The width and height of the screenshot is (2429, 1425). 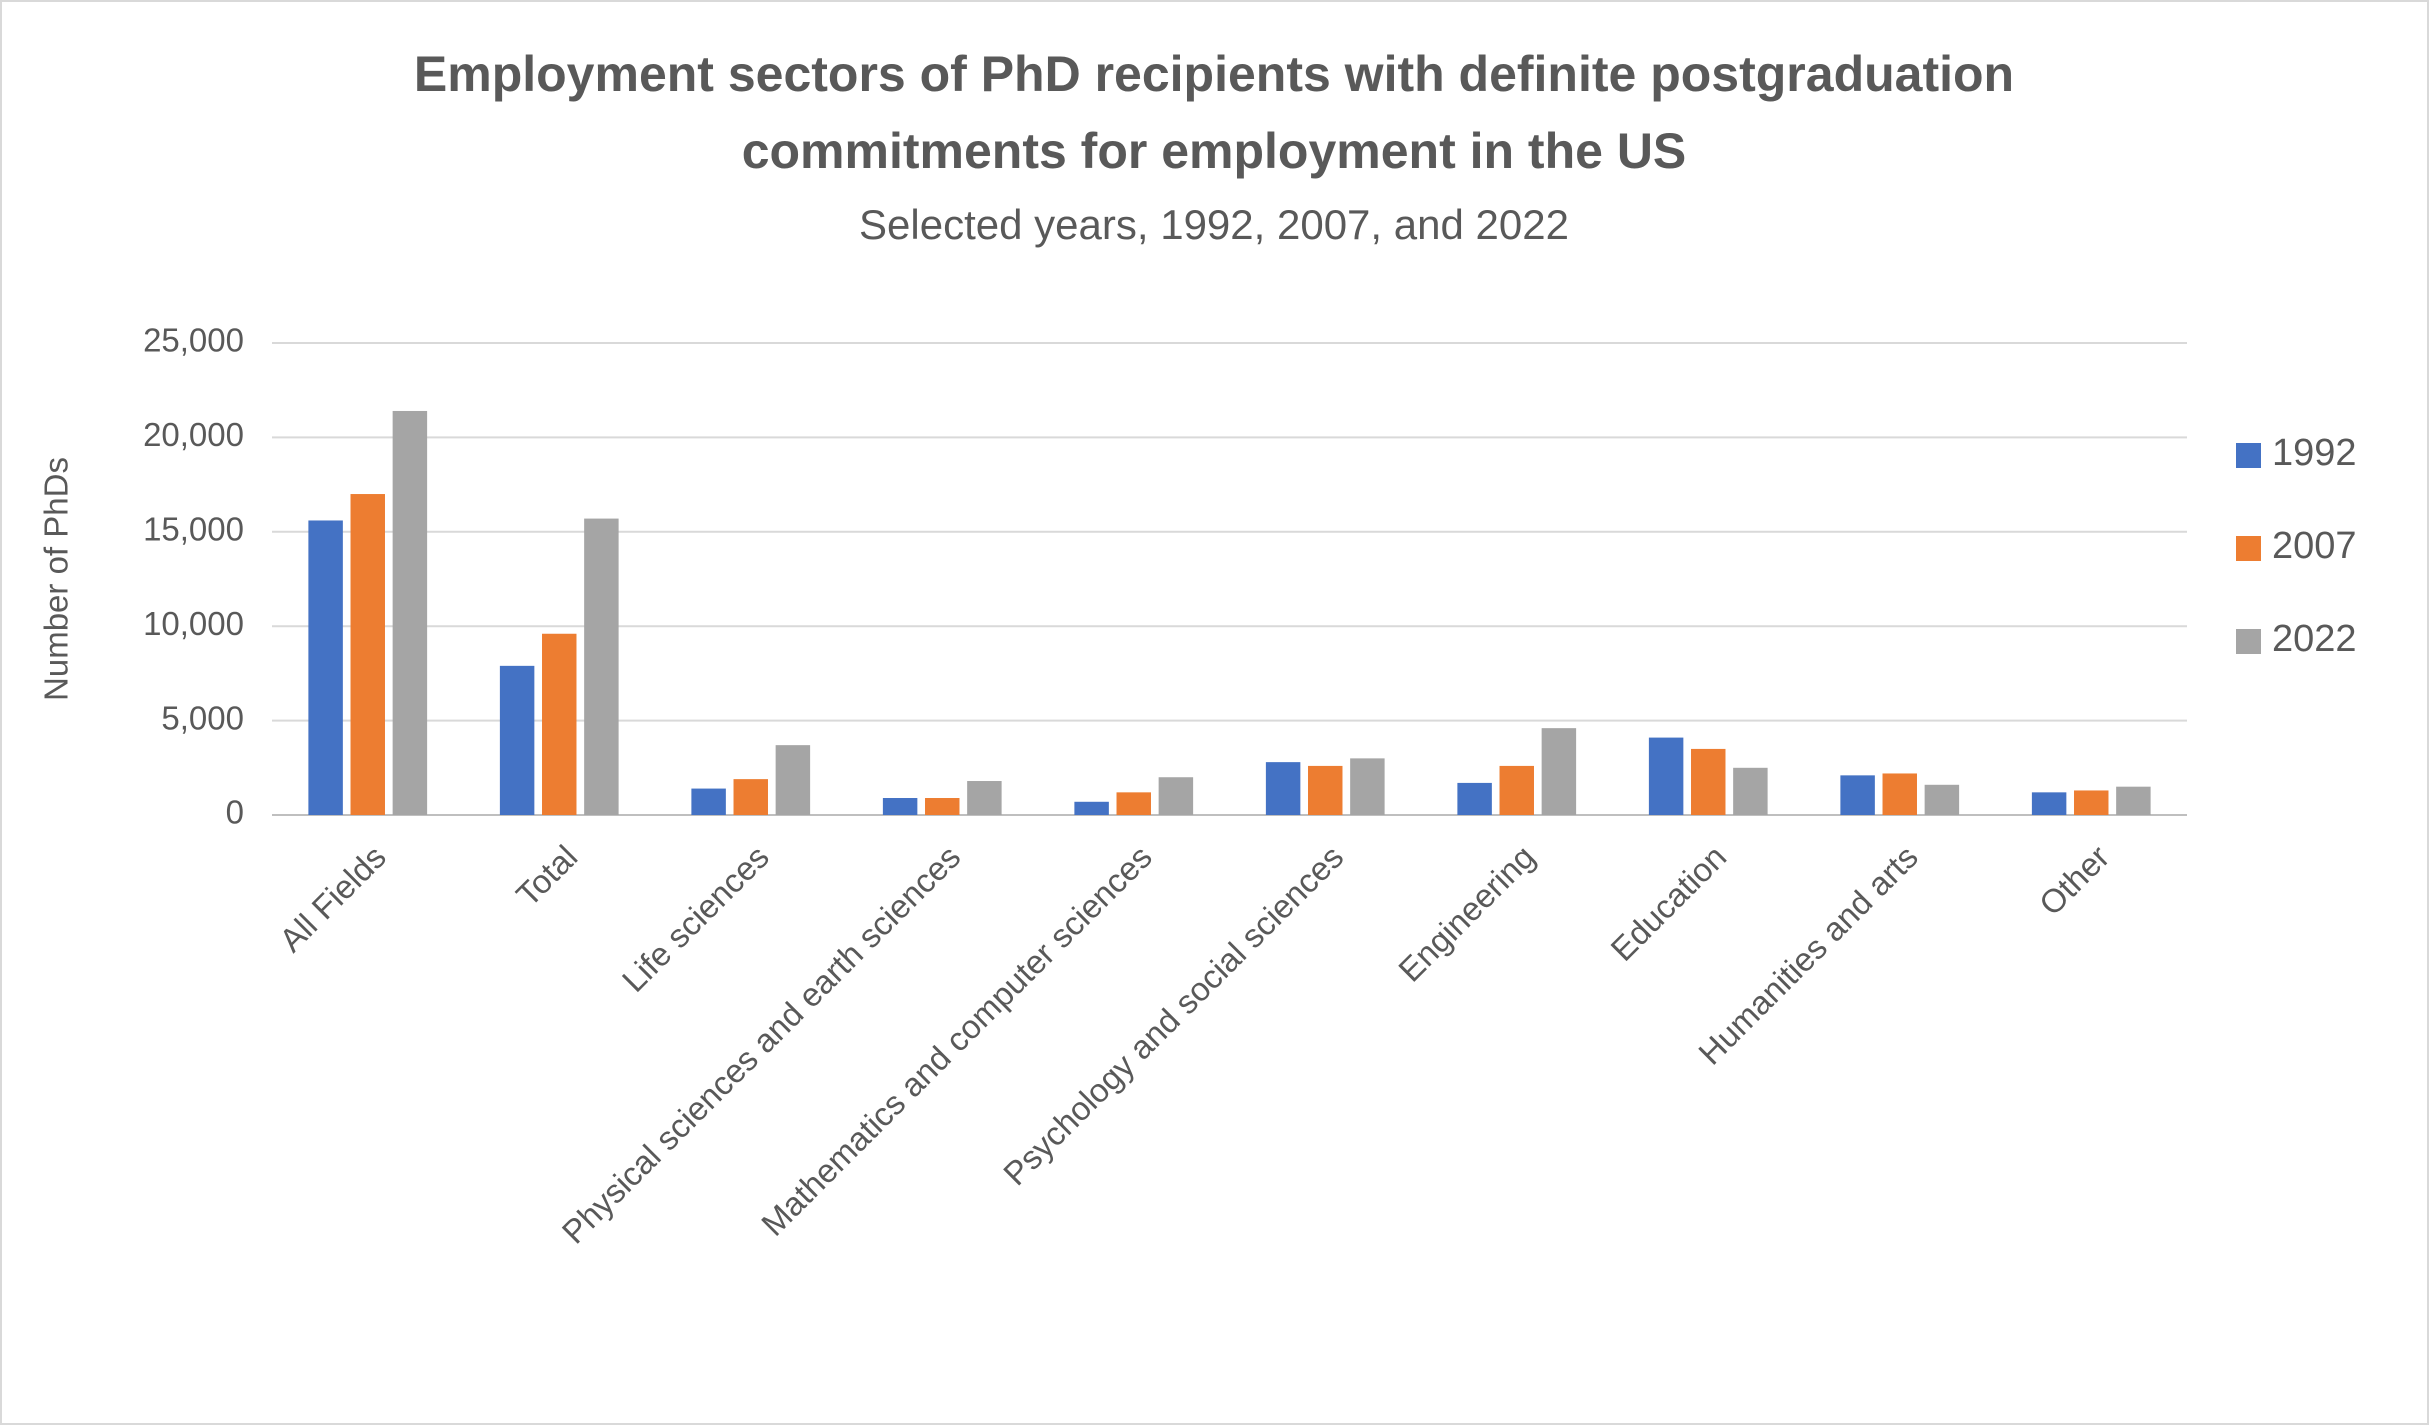 What do you see at coordinates (2314, 639) in the screenshot?
I see `legend-label: 2022` at bounding box center [2314, 639].